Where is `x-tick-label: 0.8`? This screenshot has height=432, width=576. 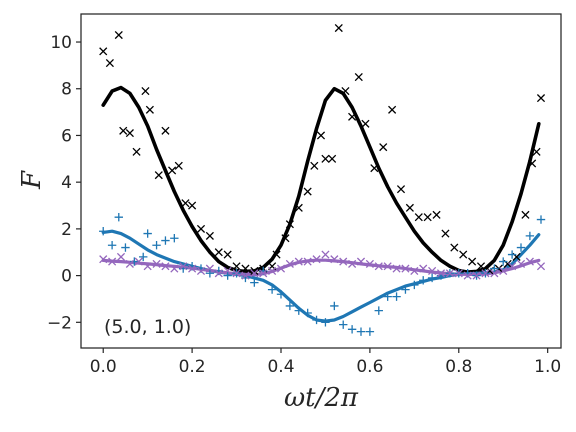
x-tick-label: 0.8 is located at coordinates (458, 367).